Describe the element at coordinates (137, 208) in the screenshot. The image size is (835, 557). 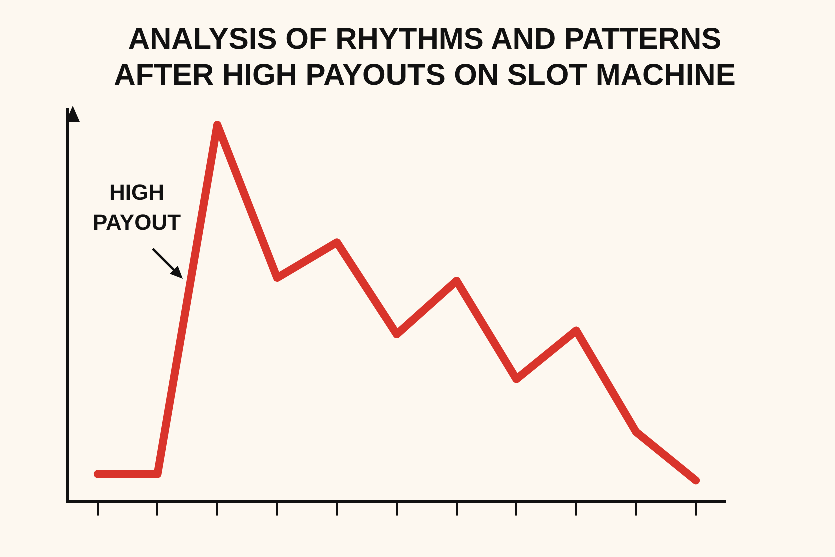
I see `annotation: HIGH PAYOUT` at that location.